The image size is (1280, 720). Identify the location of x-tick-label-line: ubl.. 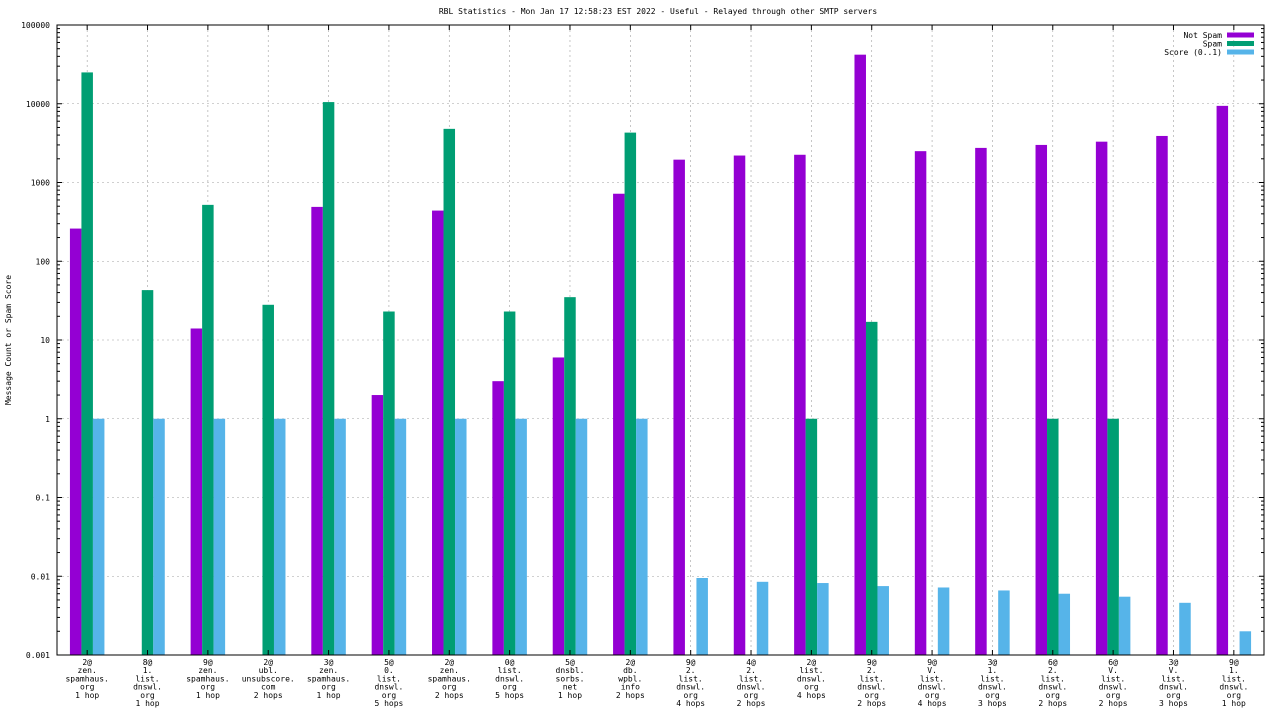
(268, 670).